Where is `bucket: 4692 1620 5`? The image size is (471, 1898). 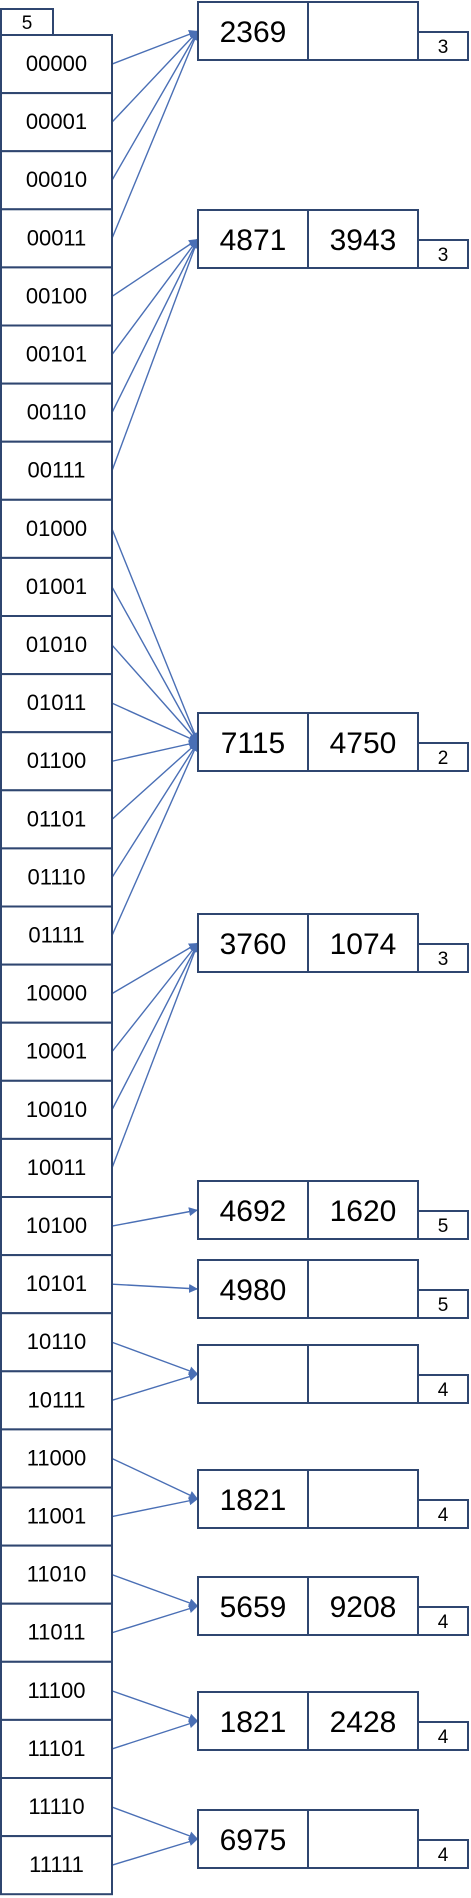 bucket: 4692 1620 5 is located at coordinates (333, 1210).